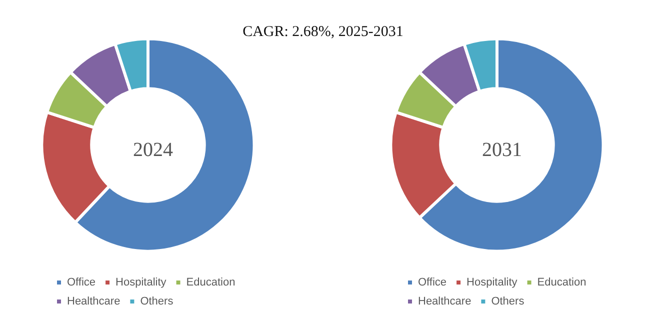 Image resolution: width=646 pixels, height=322 pixels. I want to click on text: 2031, so click(502, 150).